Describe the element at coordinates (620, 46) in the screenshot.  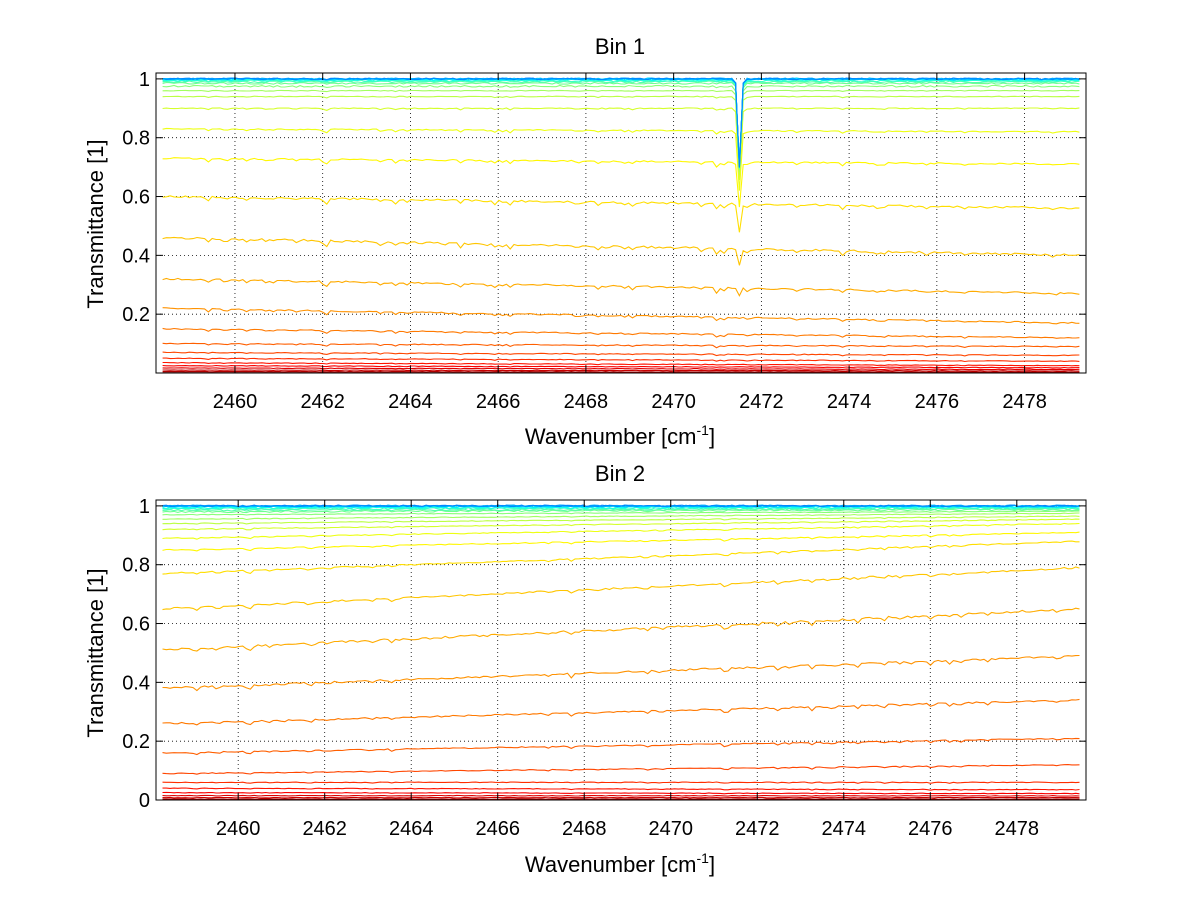
I see `chart-title: Bin 1` at that location.